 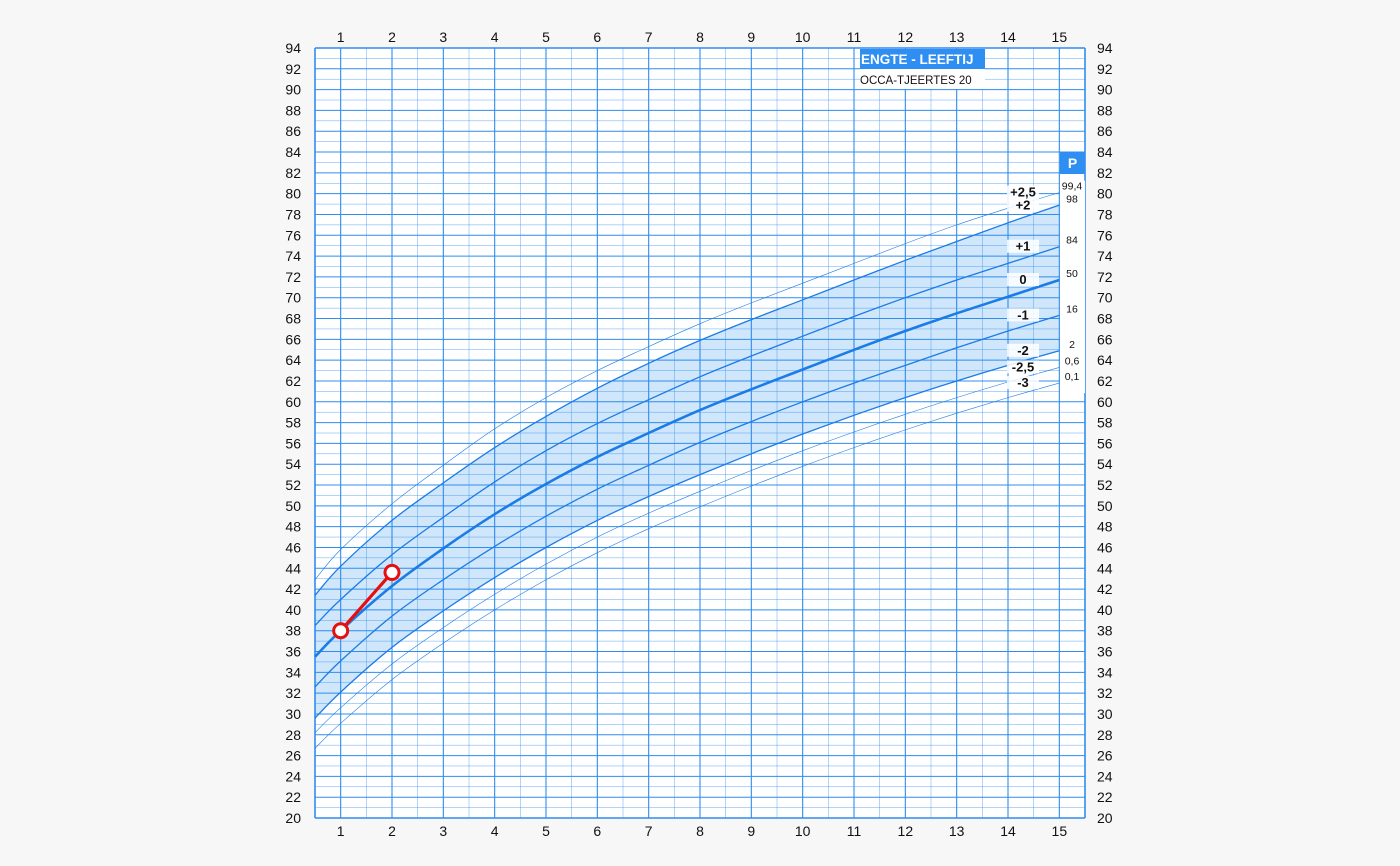 I want to click on x-tick-label-top: 15, so click(x=1060, y=37).